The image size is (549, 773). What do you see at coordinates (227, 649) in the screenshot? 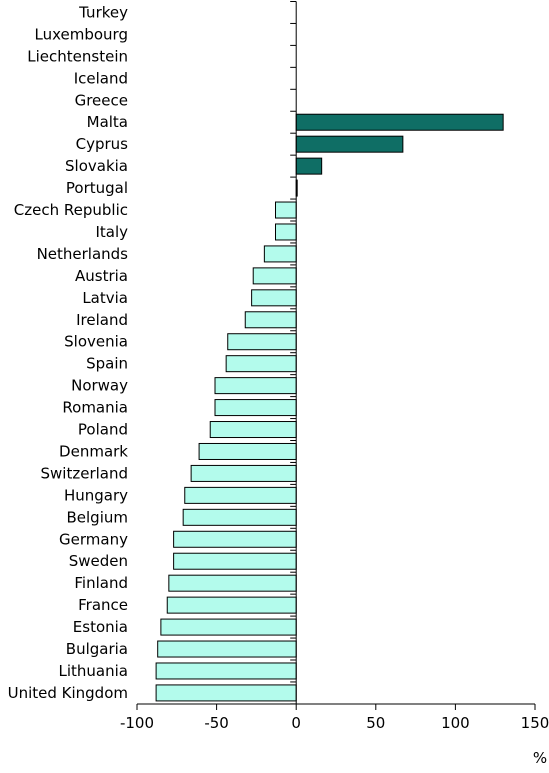
I see `bar-bulgaria` at bounding box center [227, 649].